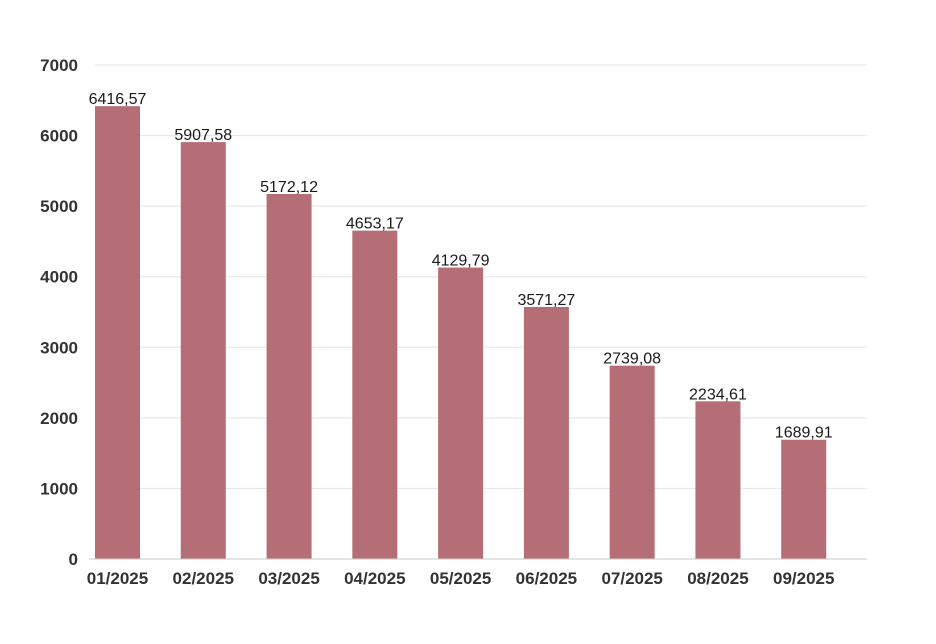 This screenshot has height=644, width=936. What do you see at coordinates (632, 359) in the screenshot?
I see `data-label: 2739,08` at bounding box center [632, 359].